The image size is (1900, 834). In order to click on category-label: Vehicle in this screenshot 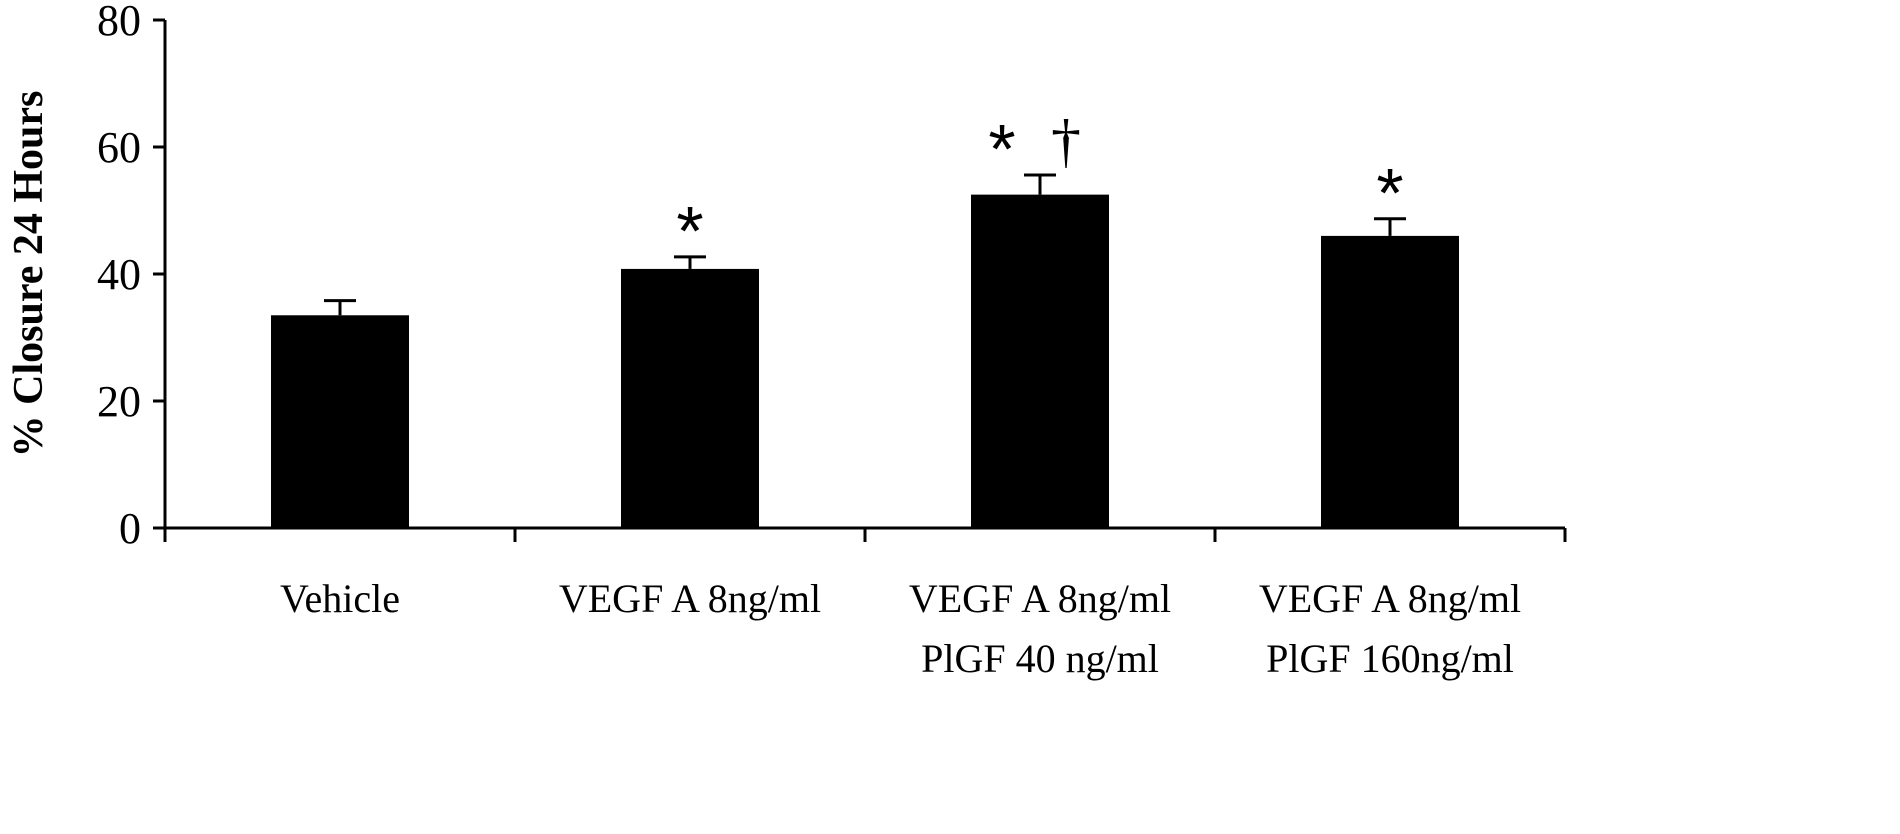, I will do `click(340, 598)`.